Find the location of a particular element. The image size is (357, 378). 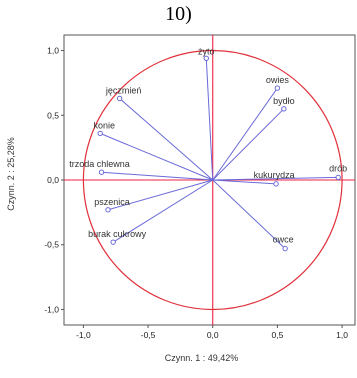

label-owies: owies is located at coordinates (278, 80).